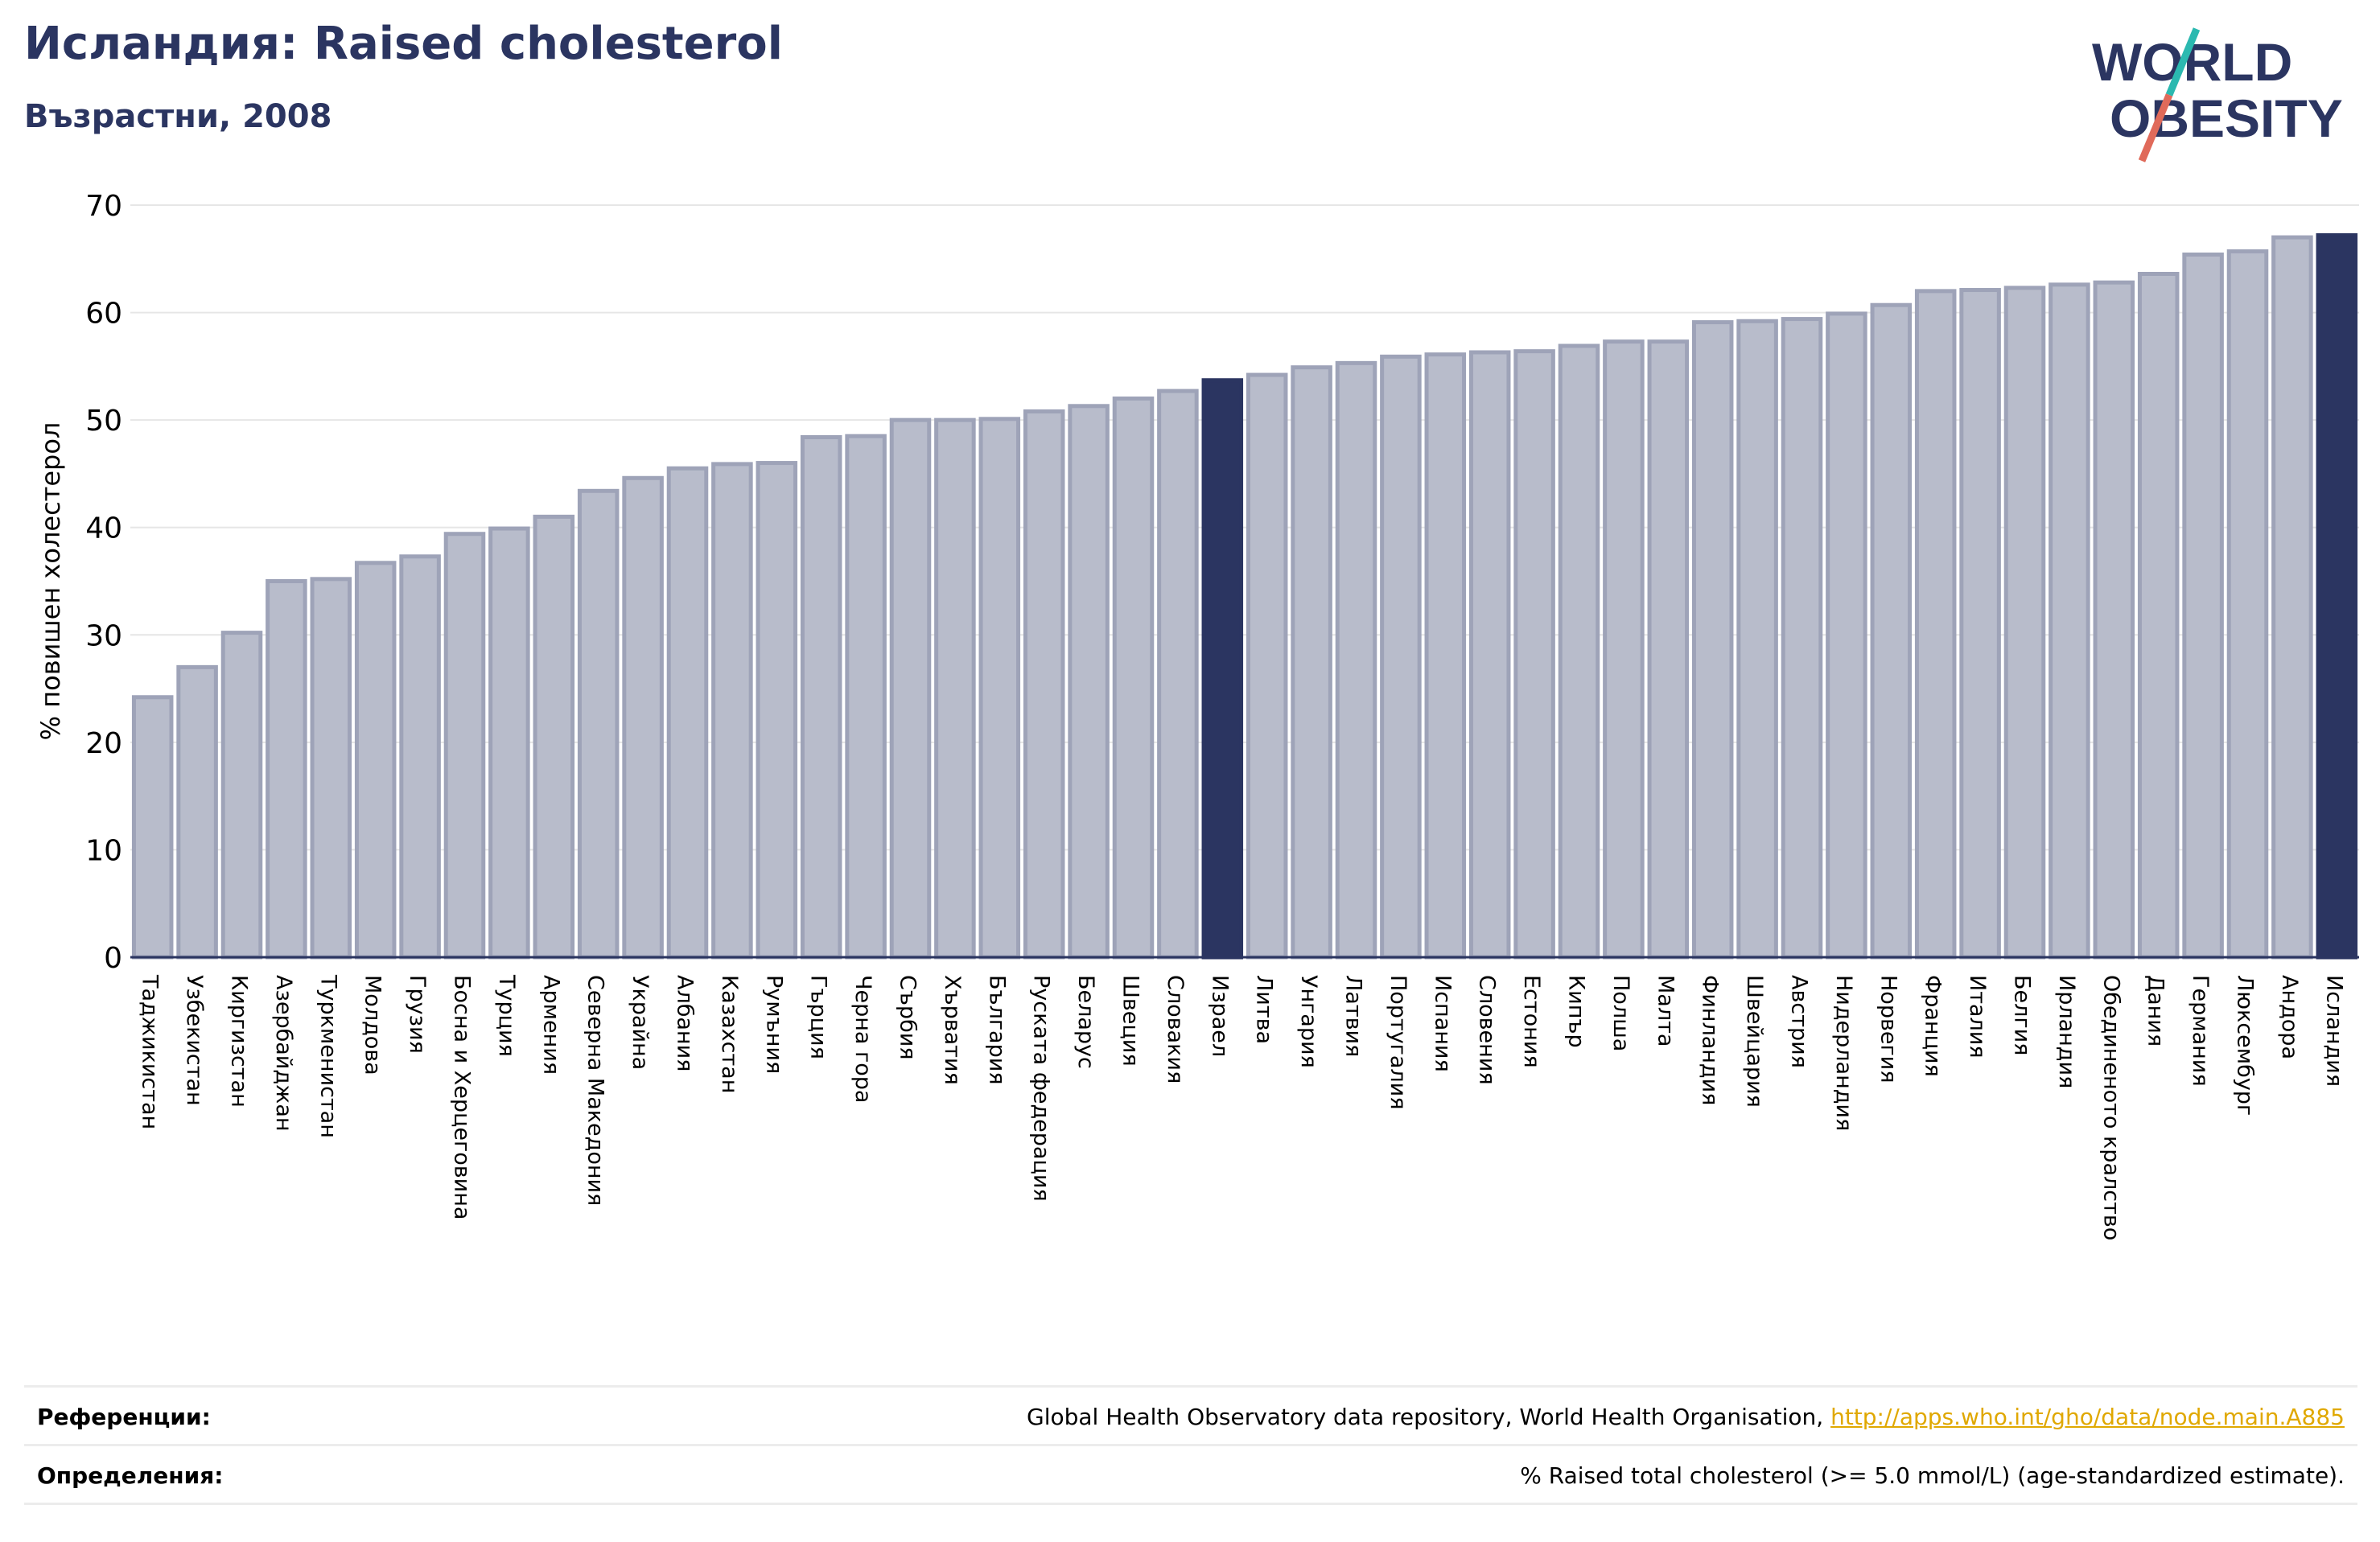  I want to click on world-obesity-logo: WORLD OBESITY, so click(2217, 94).